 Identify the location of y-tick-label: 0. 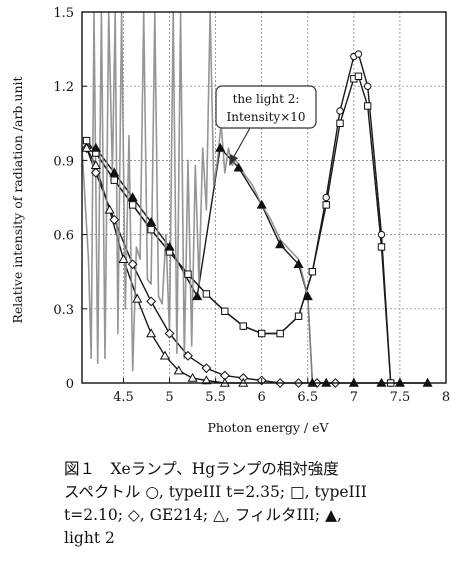
(70, 384).